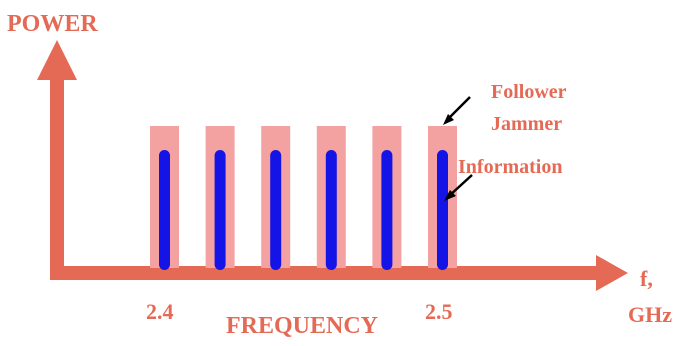 Image resolution: width=681 pixels, height=346 pixels. What do you see at coordinates (458, 108) in the screenshot?
I see `follower-jammer-pointer` at bounding box center [458, 108].